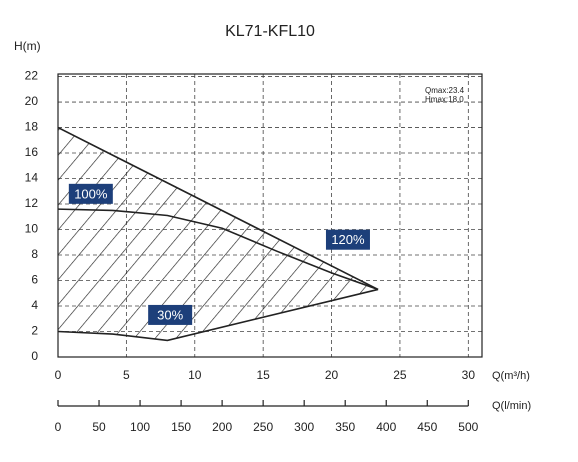 This screenshot has width=578, height=462. Describe the element at coordinates (427, 427) in the screenshot. I see `x2-tick-label: 450` at that location.